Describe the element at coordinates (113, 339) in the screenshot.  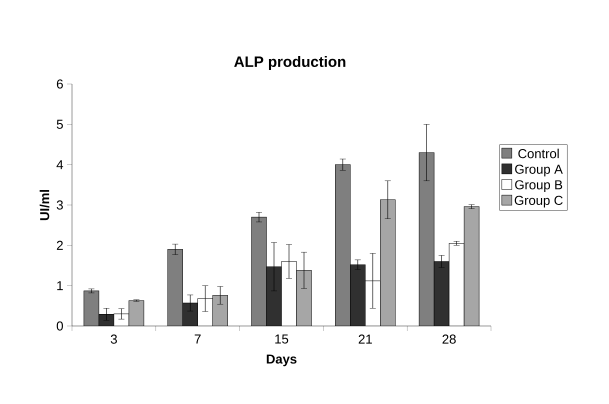
I see `x-tick-label: 3` at that location.